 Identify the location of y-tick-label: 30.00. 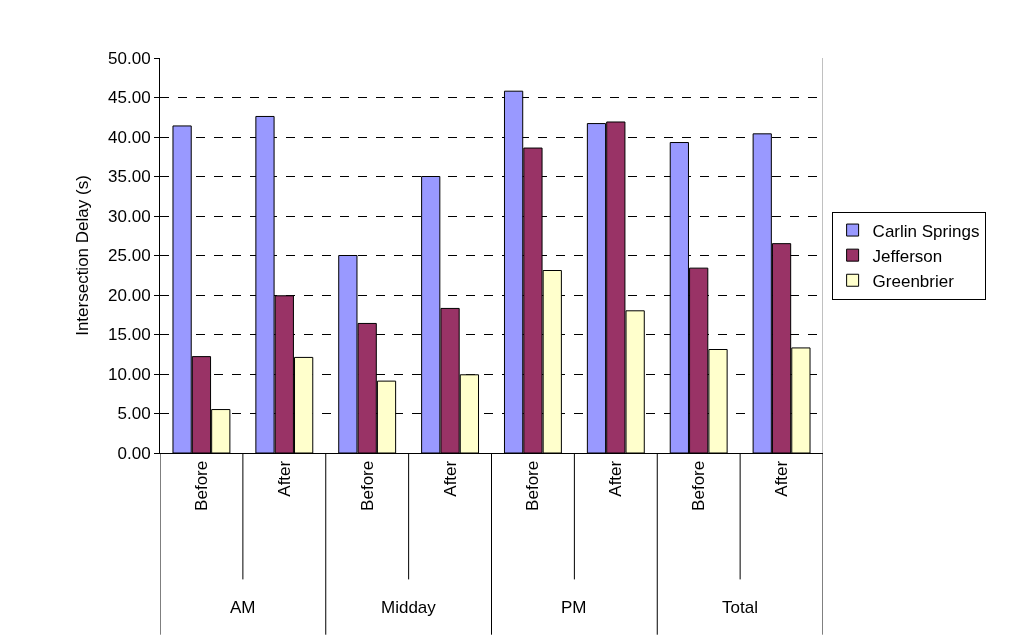
(129, 216).